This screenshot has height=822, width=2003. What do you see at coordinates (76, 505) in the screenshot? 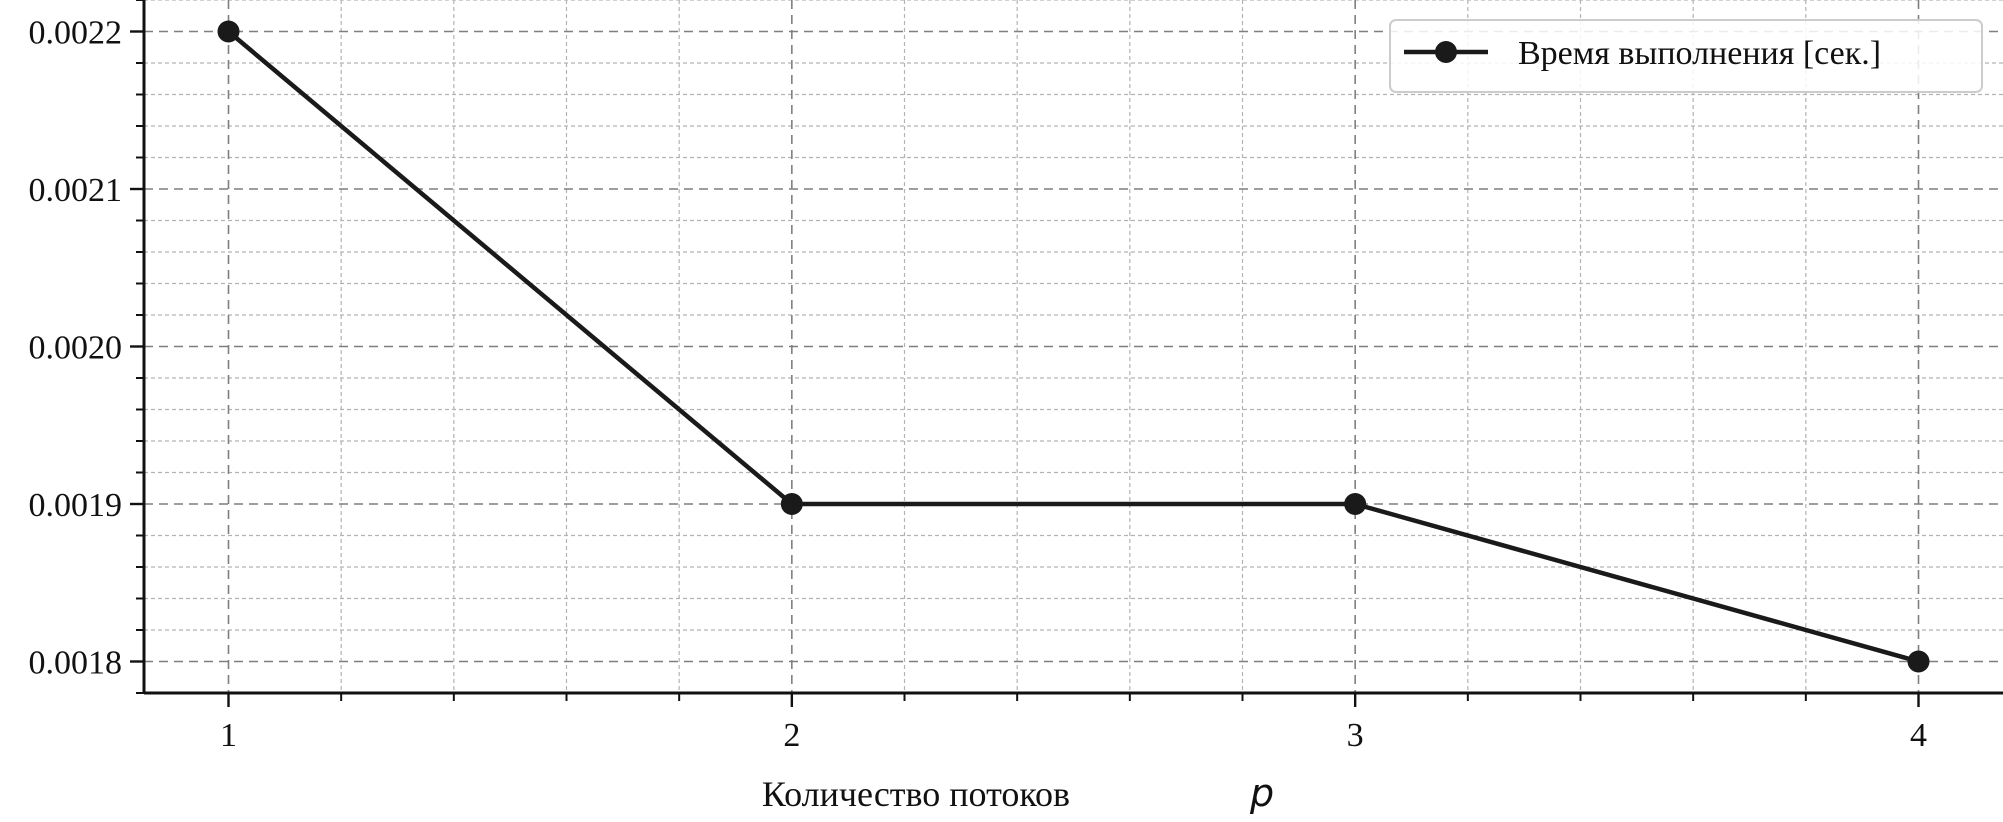
I see `y-tick-label: 0.0019` at bounding box center [76, 505].